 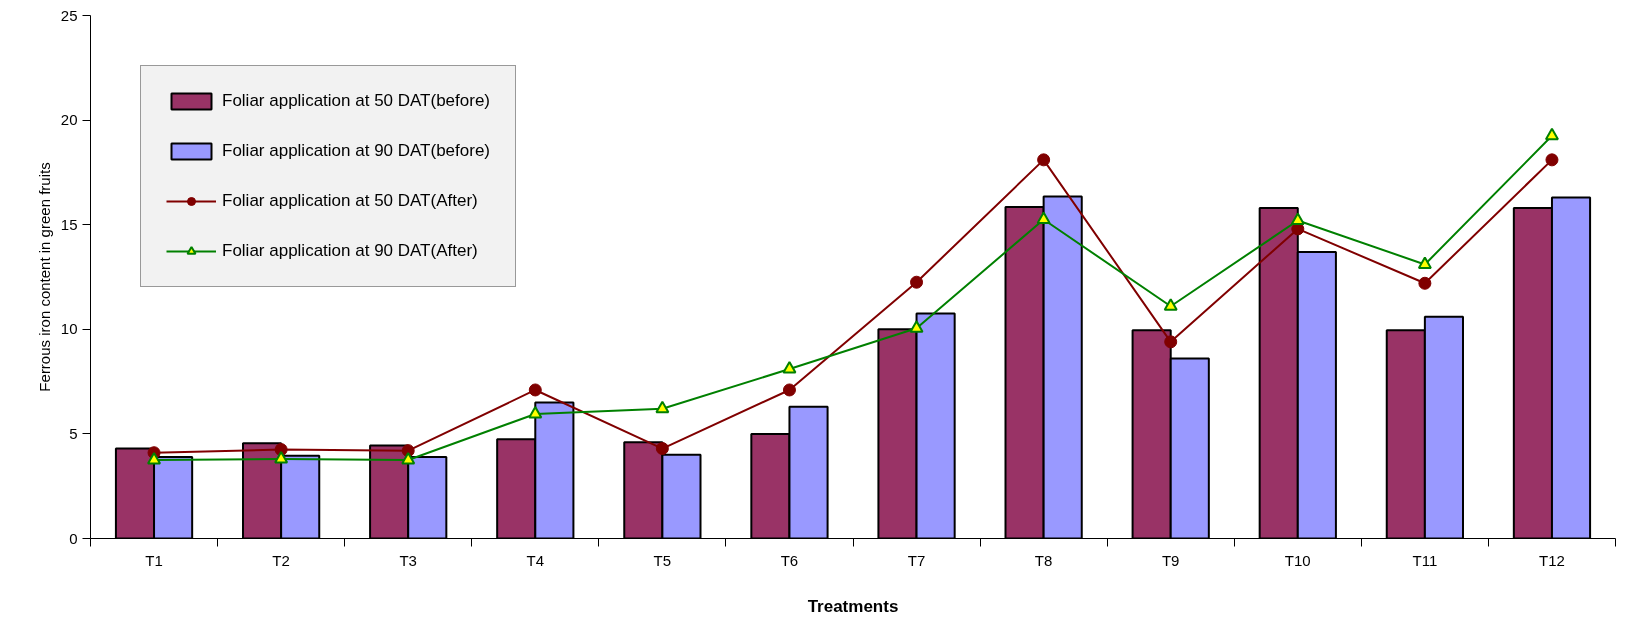 What do you see at coordinates (69, 120) in the screenshot?
I see `y-tick-label: 20` at bounding box center [69, 120].